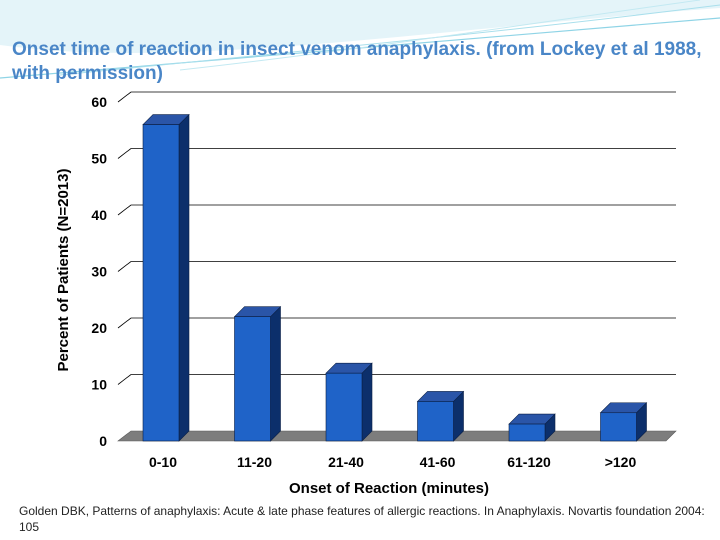 Image resolution: width=720 pixels, height=540 pixels. Describe the element at coordinates (389, 488) in the screenshot. I see `x-axis-label: Onset of Reaction (minutes)` at that location.